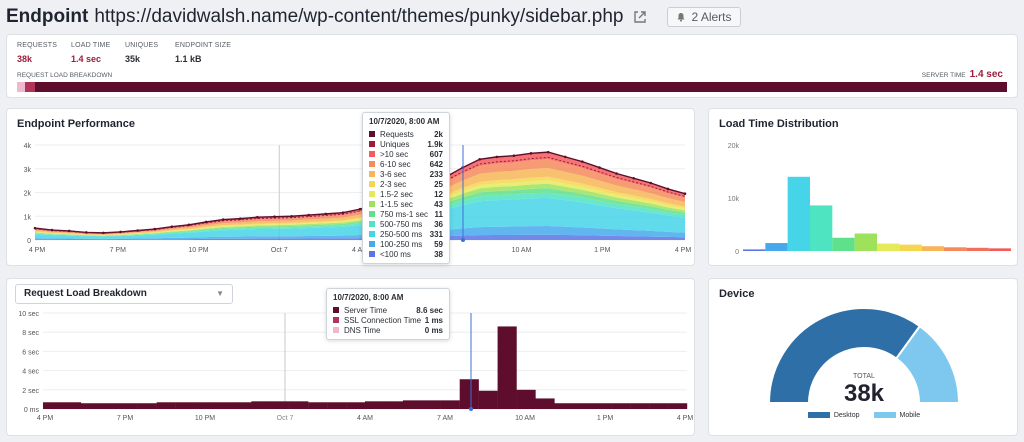  I want to click on hover-point, so click(471, 409).